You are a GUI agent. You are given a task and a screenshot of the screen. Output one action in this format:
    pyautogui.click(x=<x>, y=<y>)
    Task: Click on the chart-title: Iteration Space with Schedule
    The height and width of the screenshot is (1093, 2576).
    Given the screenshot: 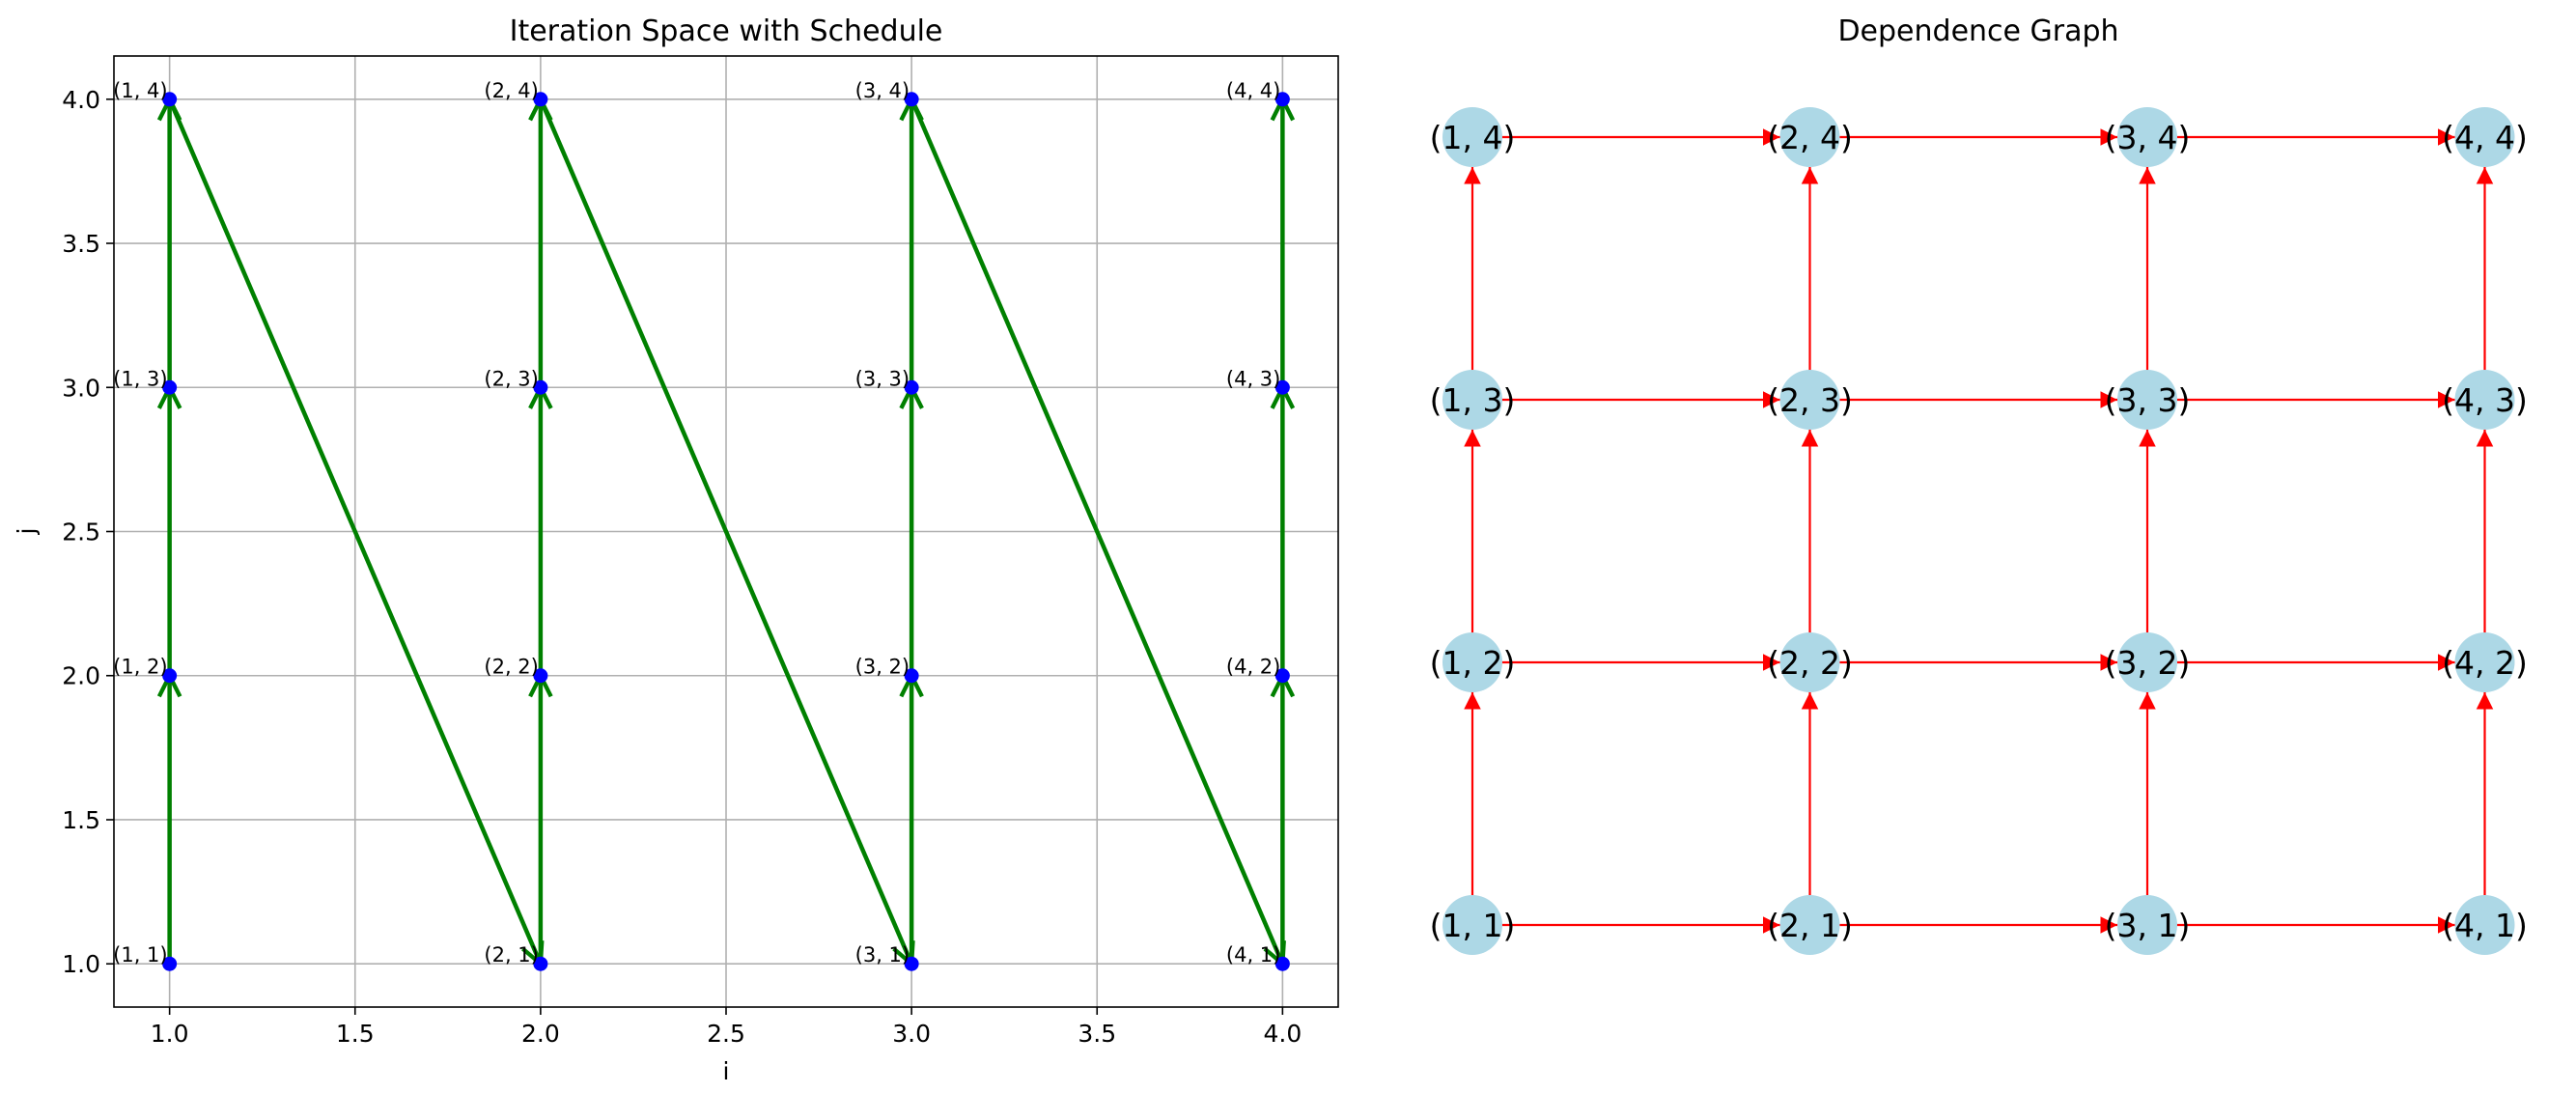 What is the action you would take?
    pyautogui.click(x=727, y=31)
    